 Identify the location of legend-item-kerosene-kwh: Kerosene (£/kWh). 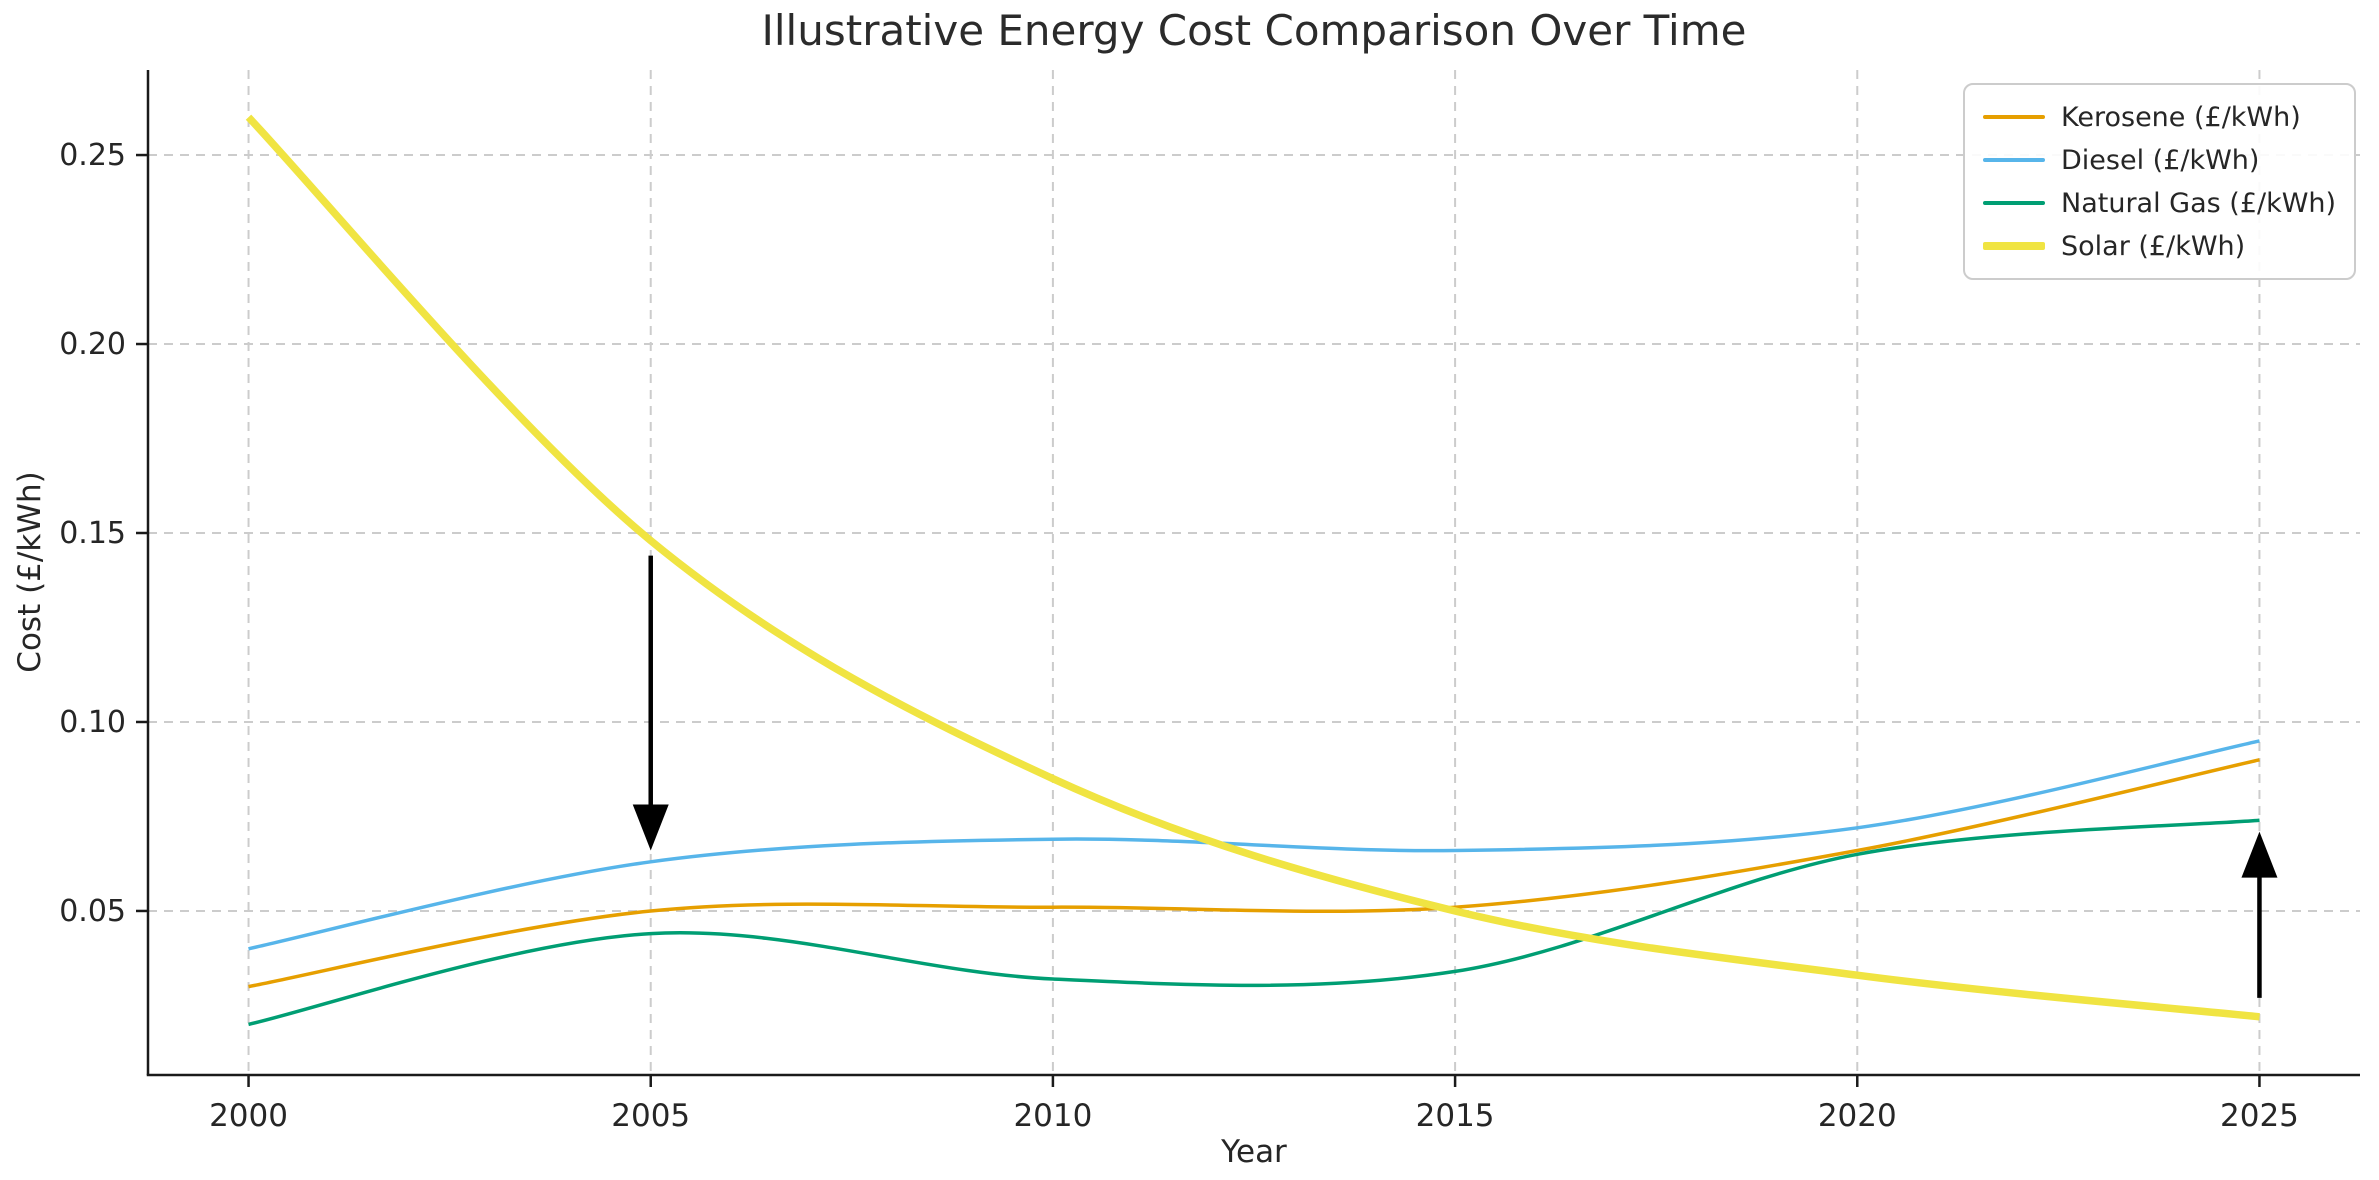
(2159, 117).